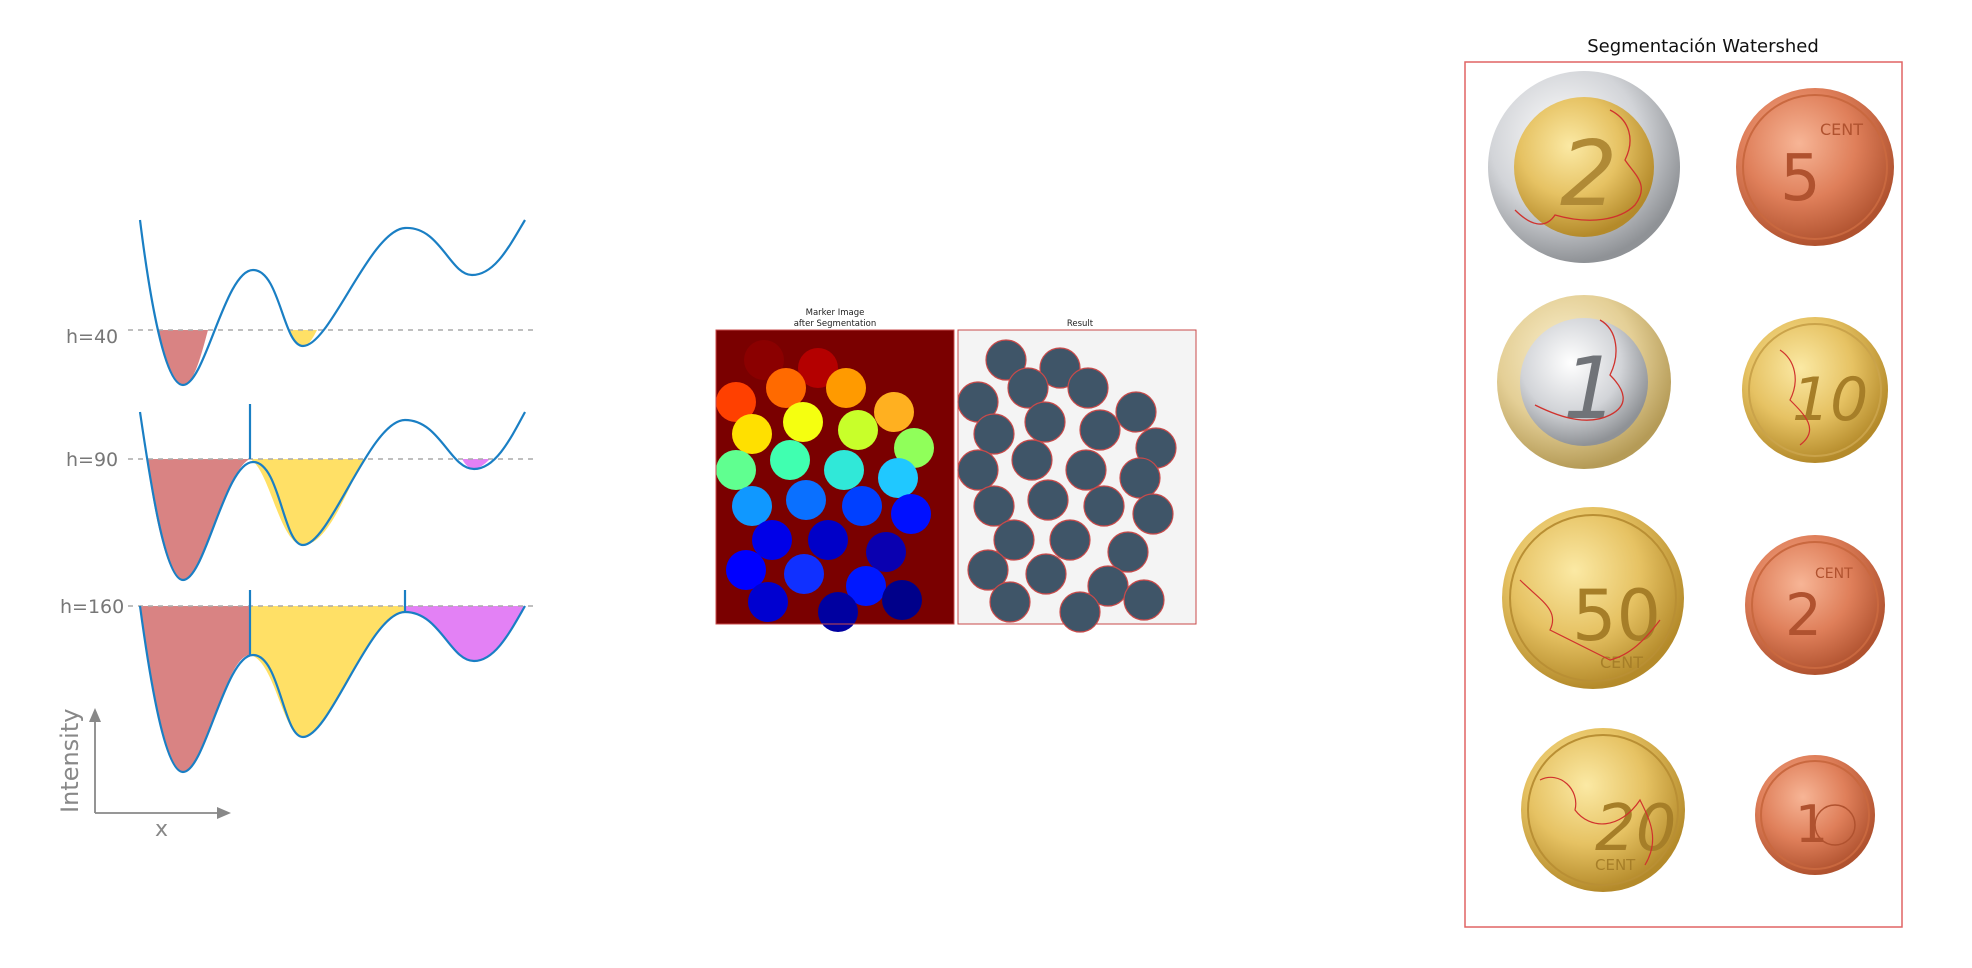  Describe the element at coordinates (92, 337) in the screenshot. I see `level-label-1: h=40` at that location.